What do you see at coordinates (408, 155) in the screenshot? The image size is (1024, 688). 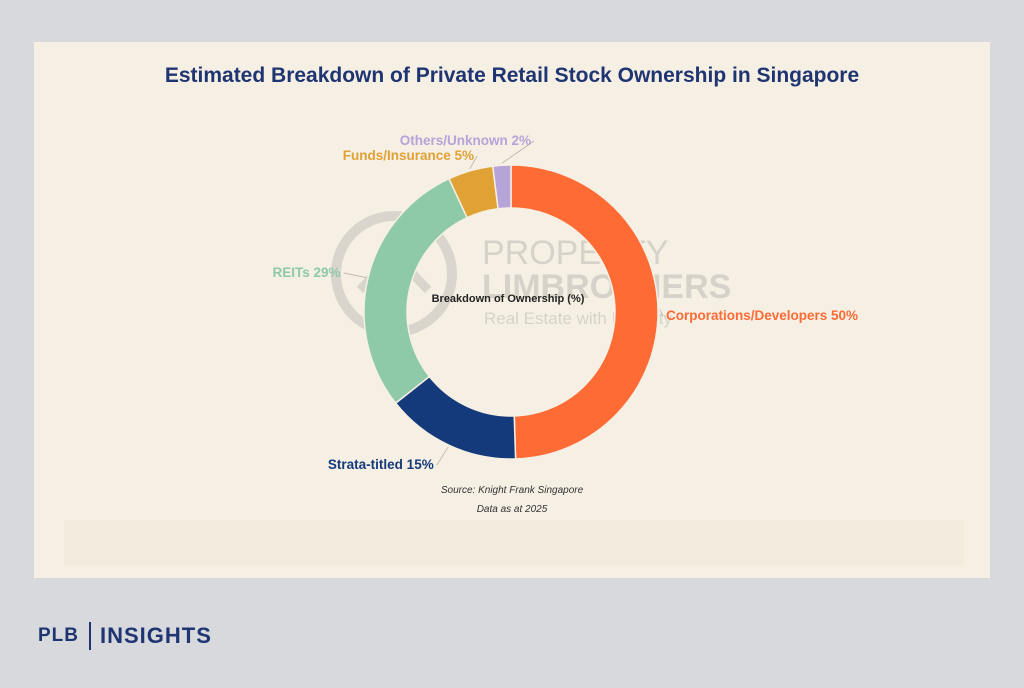 I see `slice-label-funds-insurance: Funds/Insurance 5%` at bounding box center [408, 155].